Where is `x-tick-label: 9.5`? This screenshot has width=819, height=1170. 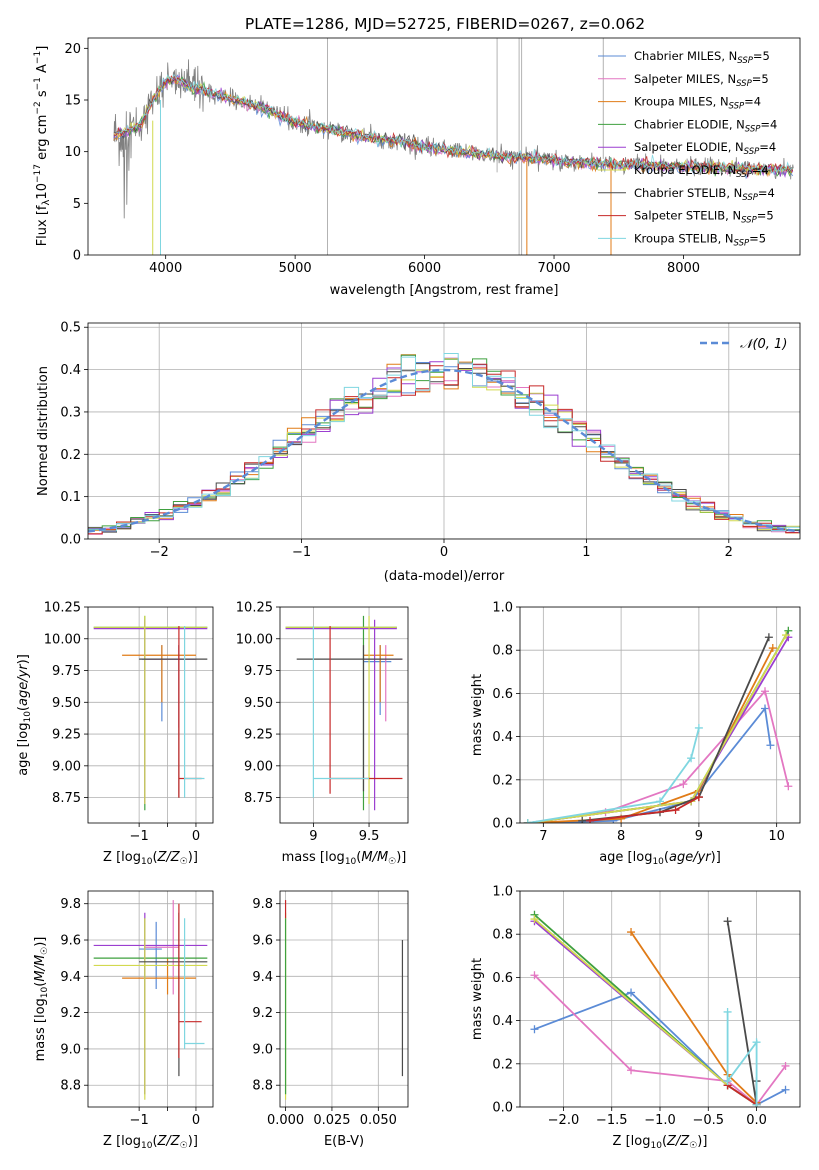
x-tick-label: 9.5 is located at coordinates (369, 836).